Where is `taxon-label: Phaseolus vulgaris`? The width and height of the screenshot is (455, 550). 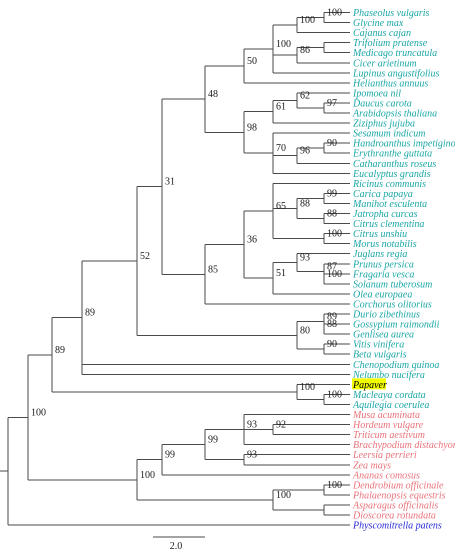
taxon-label: Phaseolus vulgaris is located at coordinates (390, 13).